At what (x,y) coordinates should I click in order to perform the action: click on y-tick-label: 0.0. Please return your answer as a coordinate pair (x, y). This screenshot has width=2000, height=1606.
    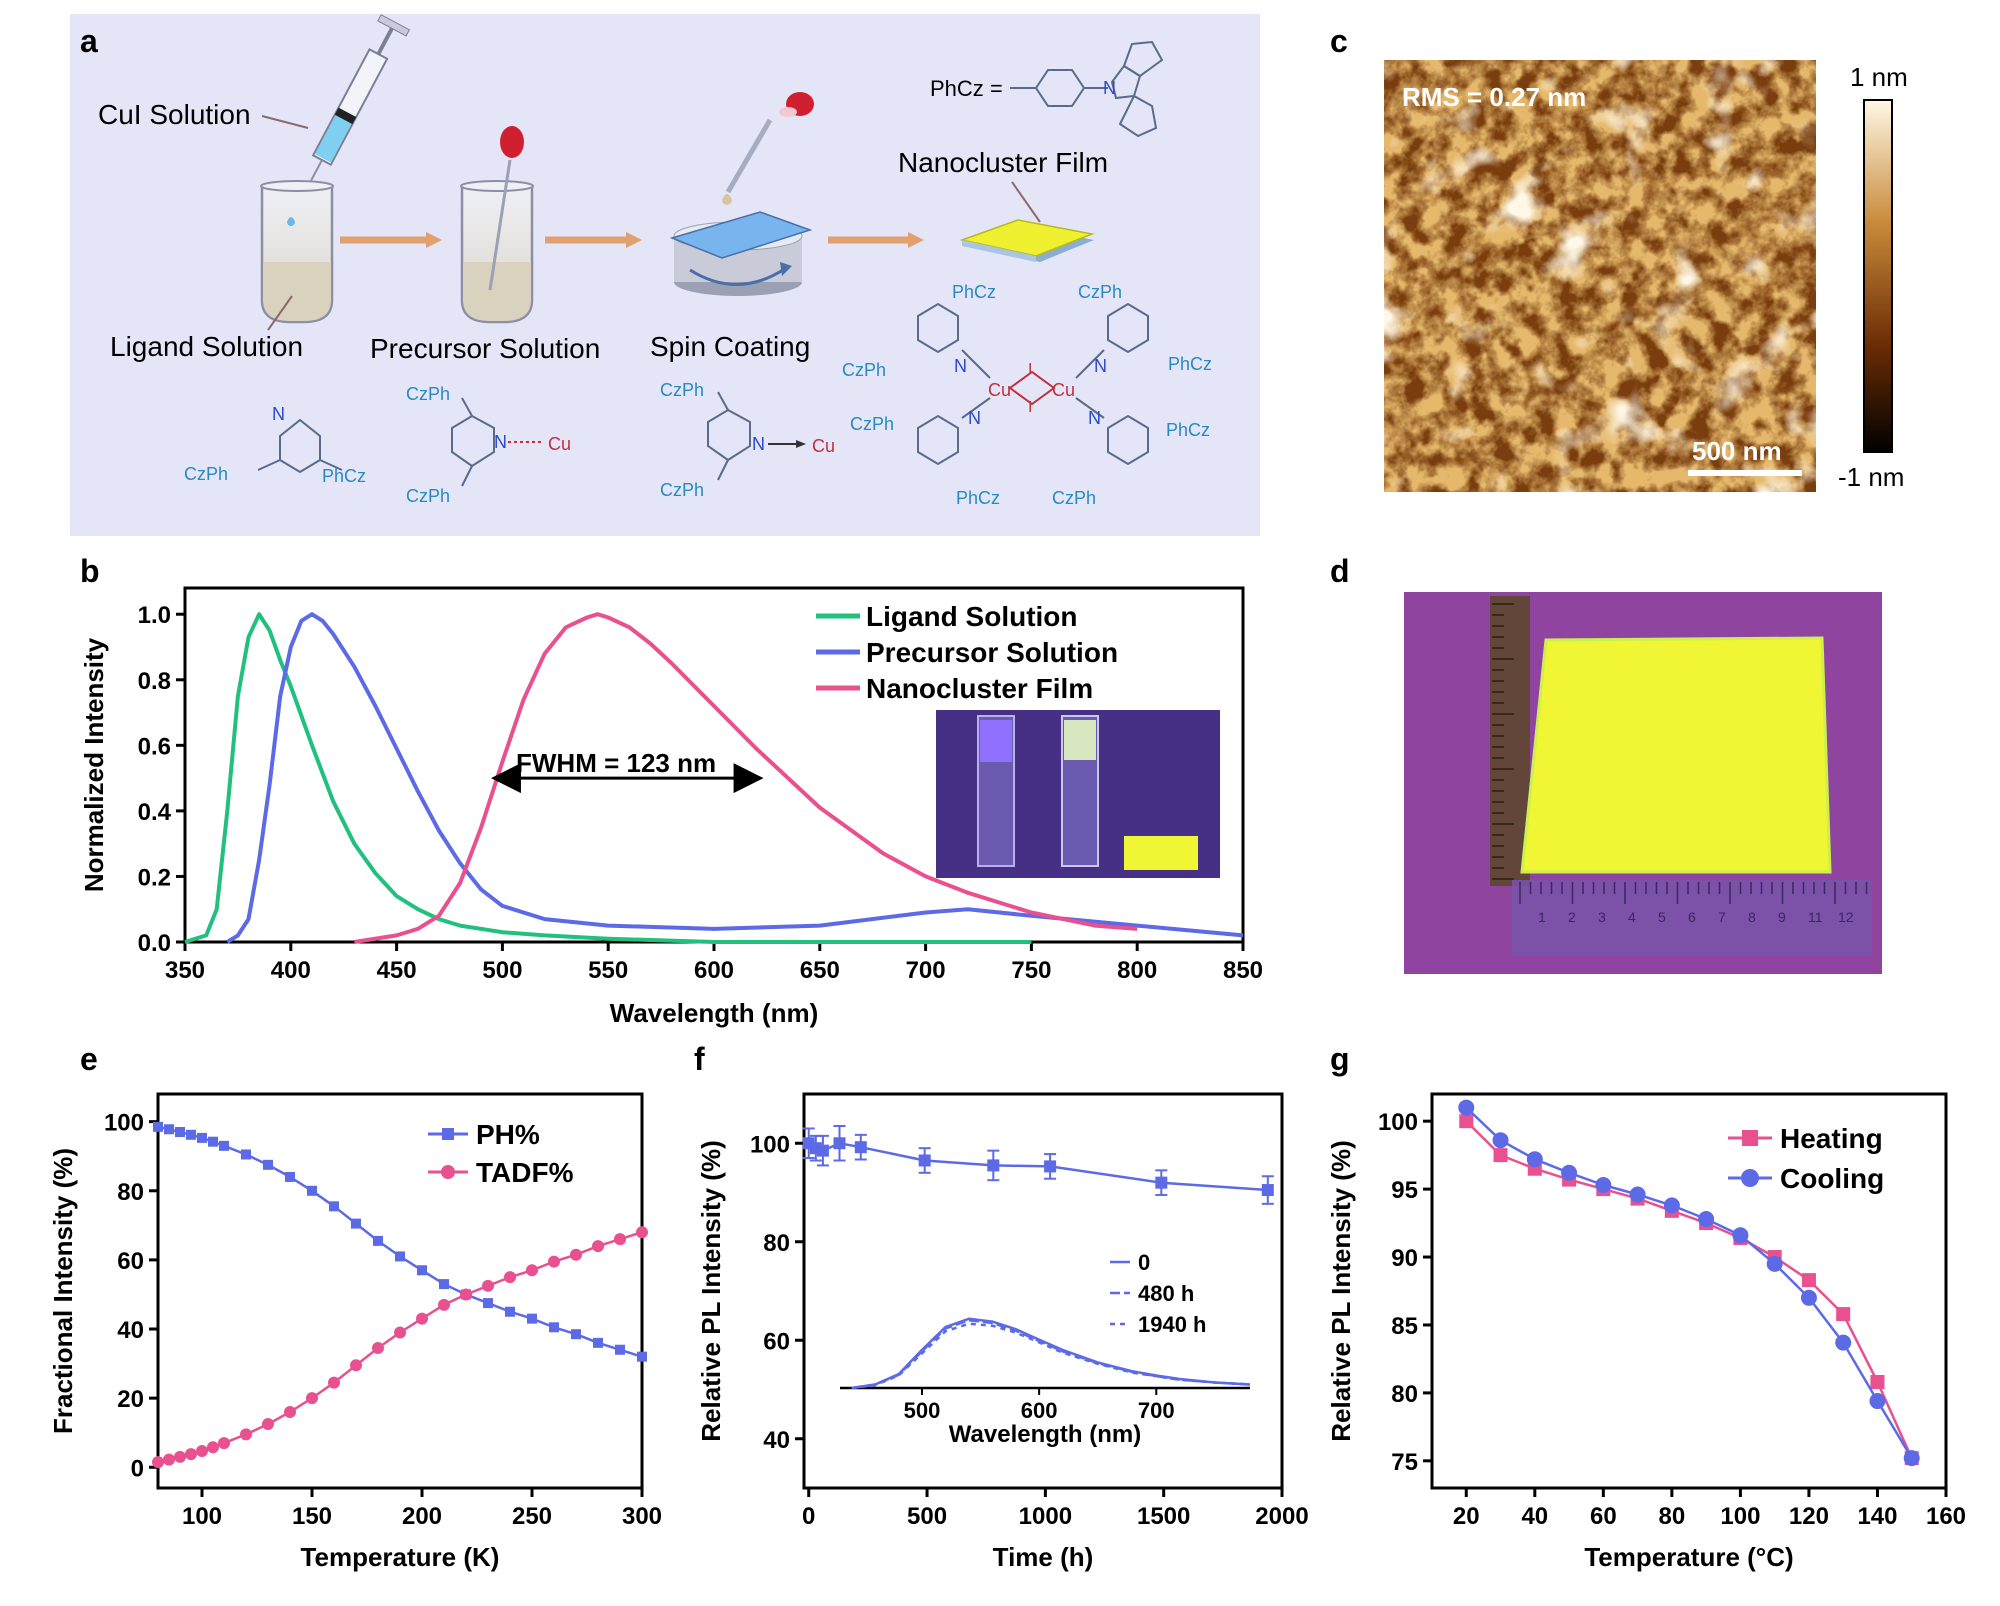
    Looking at the image, I should click on (154, 943).